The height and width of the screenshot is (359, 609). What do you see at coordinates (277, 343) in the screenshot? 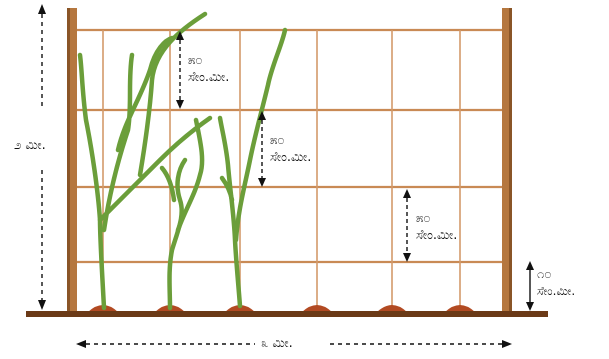
I see `width-label: ೩ ಮೀ.` at bounding box center [277, 343].